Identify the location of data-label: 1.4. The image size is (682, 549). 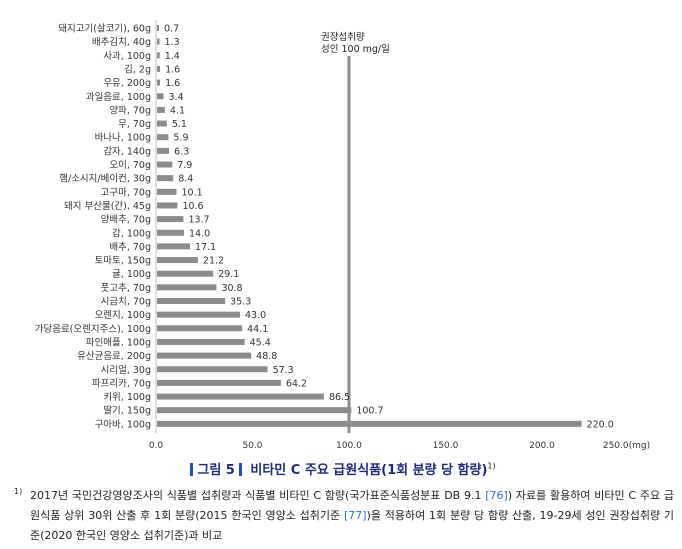
(172, 56).